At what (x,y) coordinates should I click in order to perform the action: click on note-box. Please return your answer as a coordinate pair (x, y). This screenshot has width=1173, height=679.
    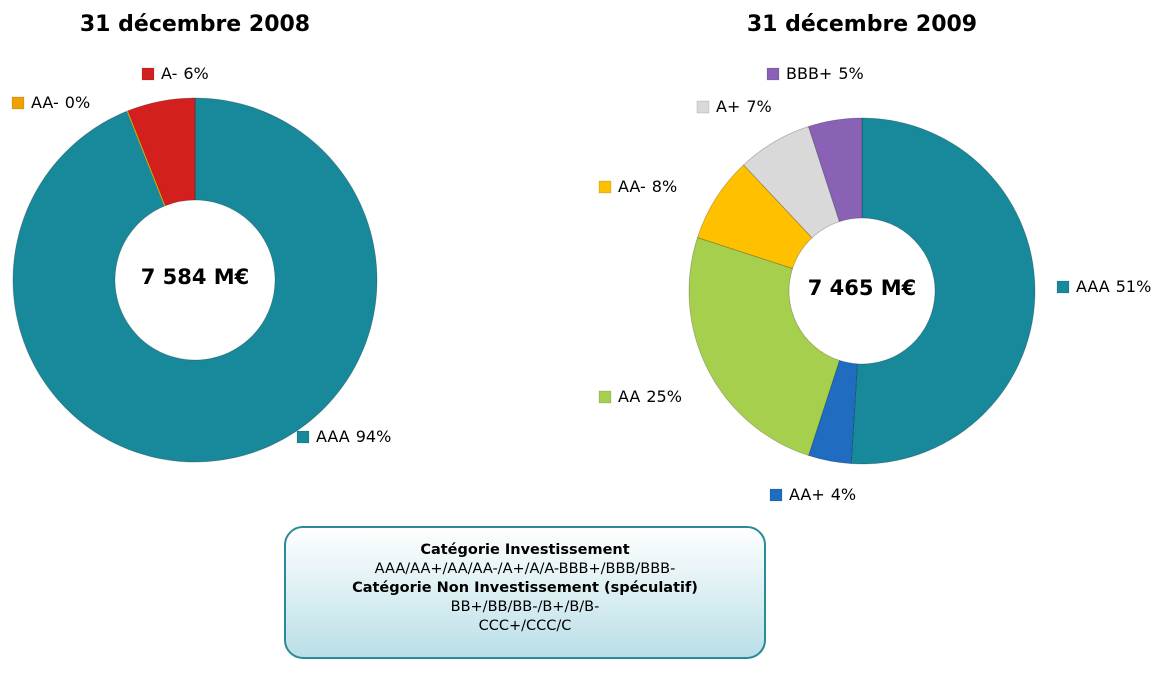
    Looking at the image, I should click on (525, 592).